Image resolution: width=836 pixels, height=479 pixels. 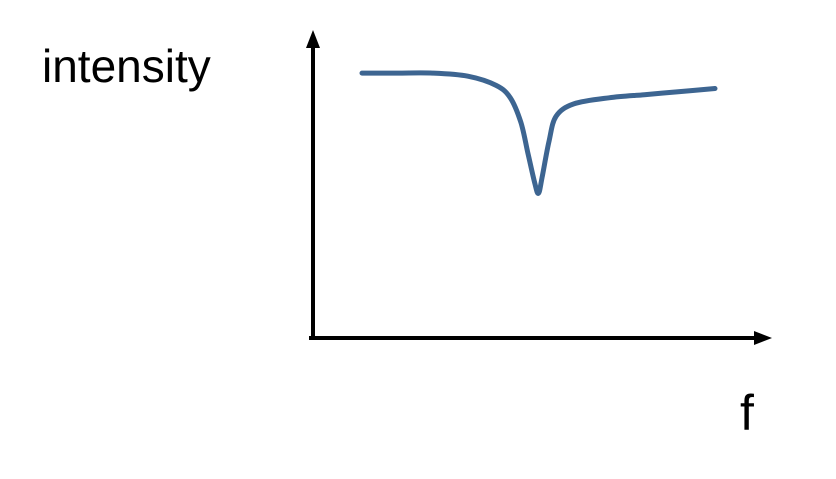 What do you see at coordinates (763, 338) in the screenshot?
I see `x-axis-arrow-icon` at bounding box center [763, 338].